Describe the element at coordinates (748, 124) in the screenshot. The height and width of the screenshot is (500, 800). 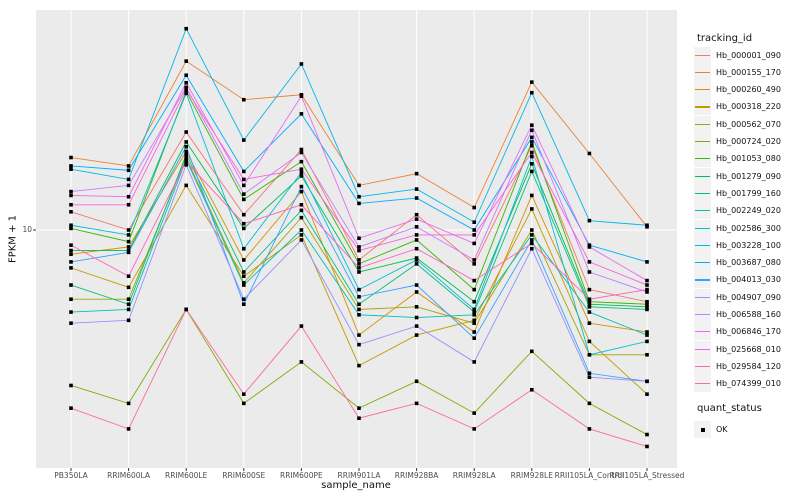
I see `legend-entry-label: Hb_000562_070` at that location.